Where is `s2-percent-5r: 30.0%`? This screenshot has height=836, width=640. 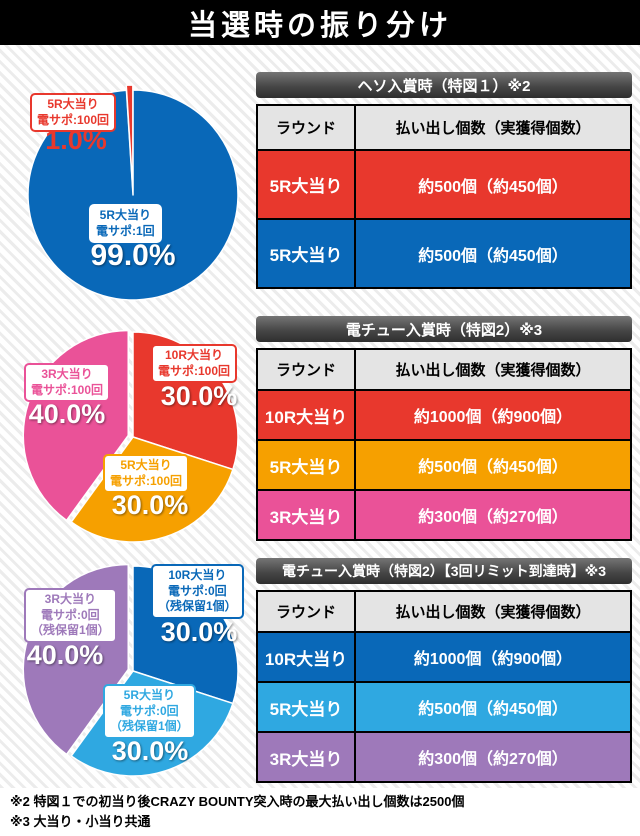 s2-percent-5r: 30.0% is located at coordinates (150, 505).